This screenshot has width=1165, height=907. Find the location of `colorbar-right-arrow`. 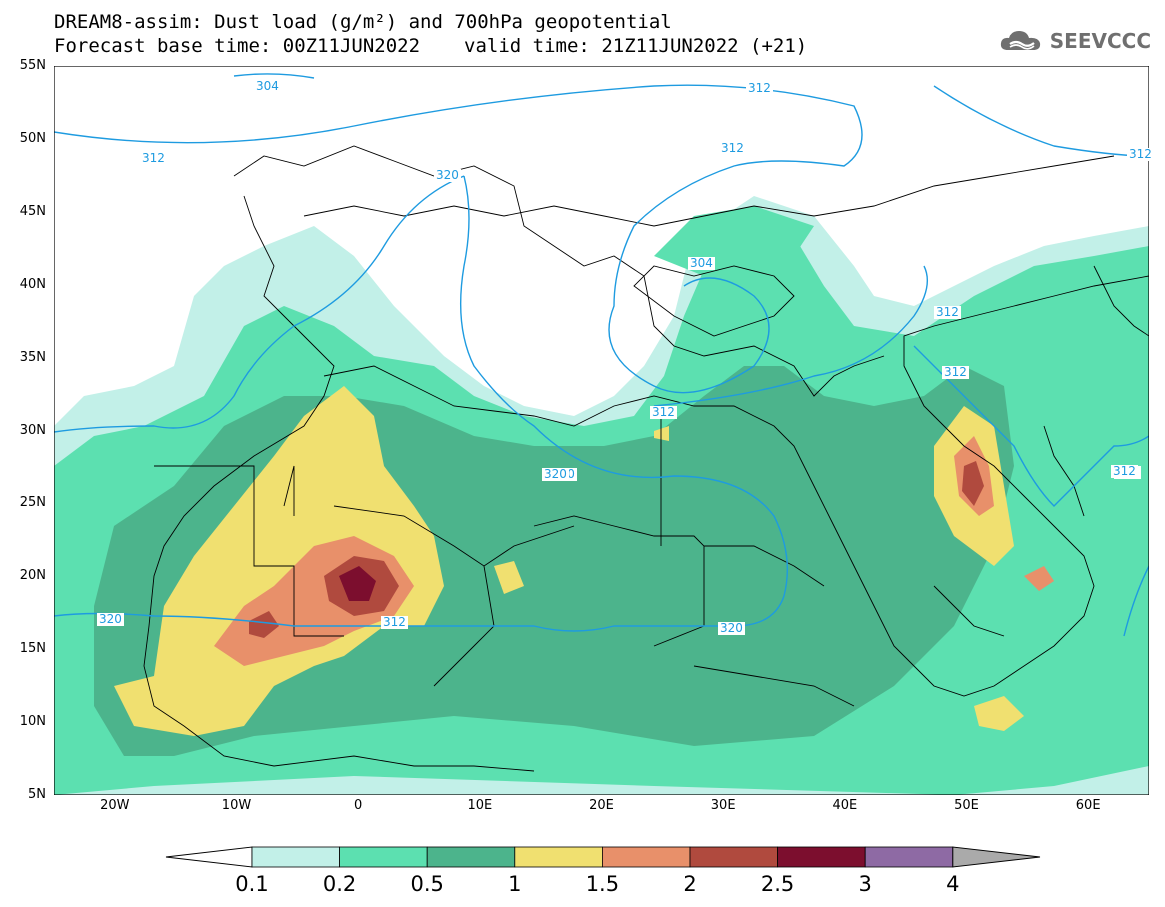

colorbar-right-arrow is located at coordinates (996, 857).